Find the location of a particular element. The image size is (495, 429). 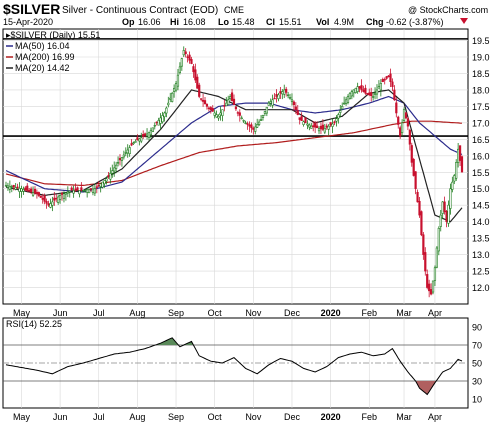

rsi-y-tick-label: 30 is located at coordinates (477, 382).